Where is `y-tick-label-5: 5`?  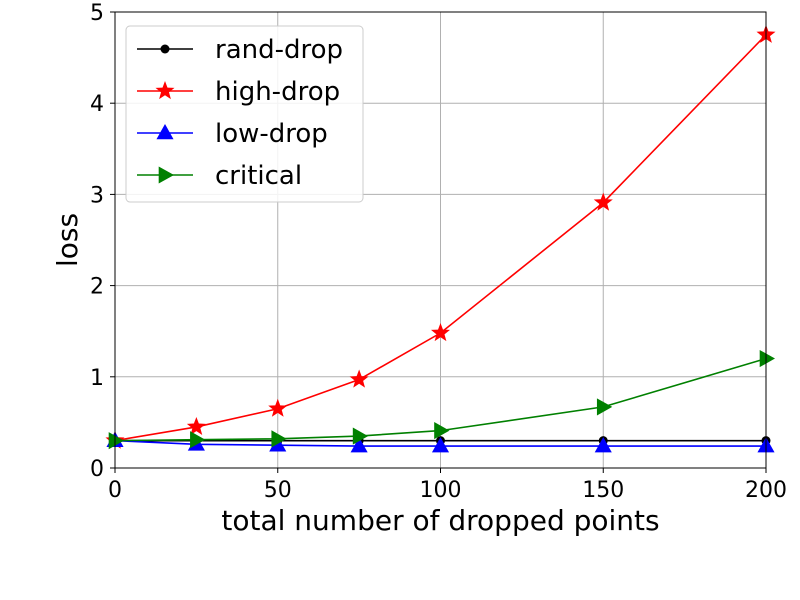
y-tick-label-5: 5 is located at coordinates (97, 13).